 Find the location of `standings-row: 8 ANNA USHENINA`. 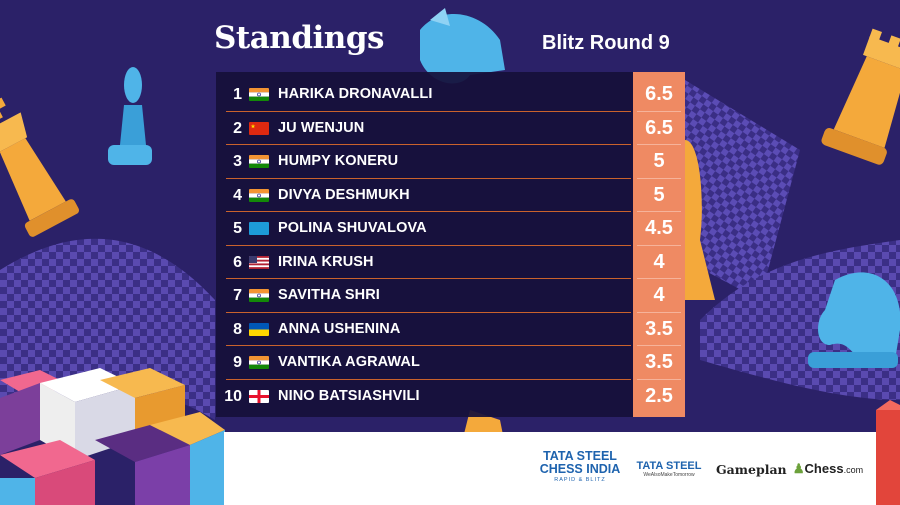

standings-row: 8 ANNA USHENINA is located at coordinates (450, 329).